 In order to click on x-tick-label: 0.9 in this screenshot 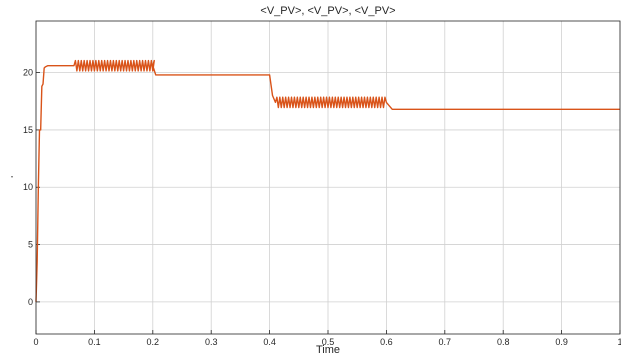, I will do `click(561, 342)`.